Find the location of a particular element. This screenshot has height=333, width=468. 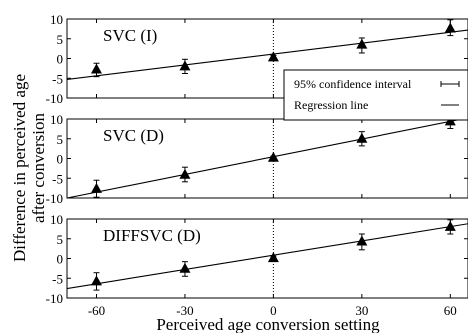

y-axis-label-line1: Difference in perceived age is located at coordinates (19, 168).